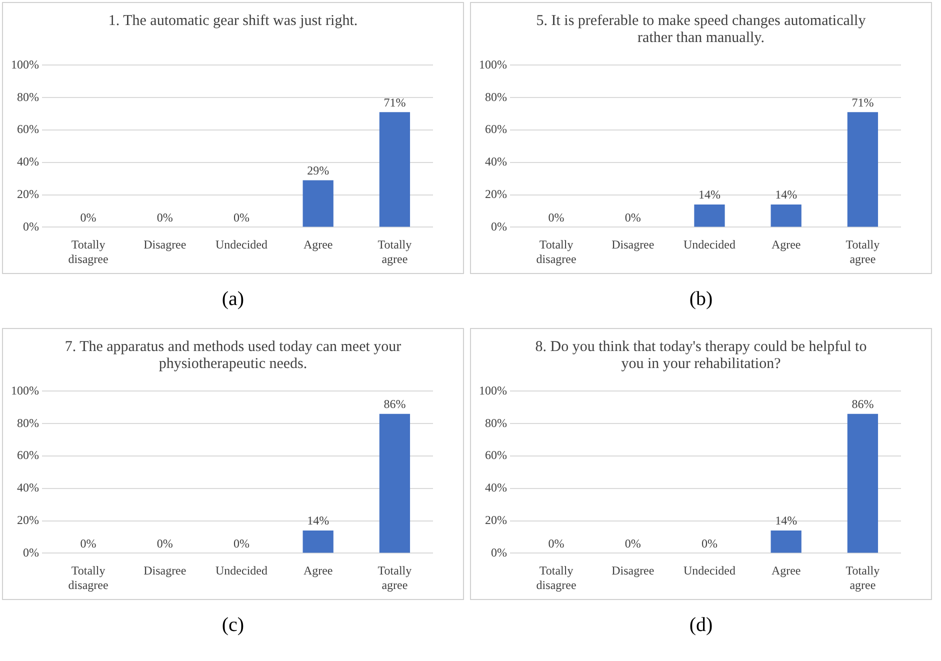 The height and width of the screenshot is (661, 941). Describe the element at coordinates (701, 626) in the screenshot. I see `text: (d)` at that location.